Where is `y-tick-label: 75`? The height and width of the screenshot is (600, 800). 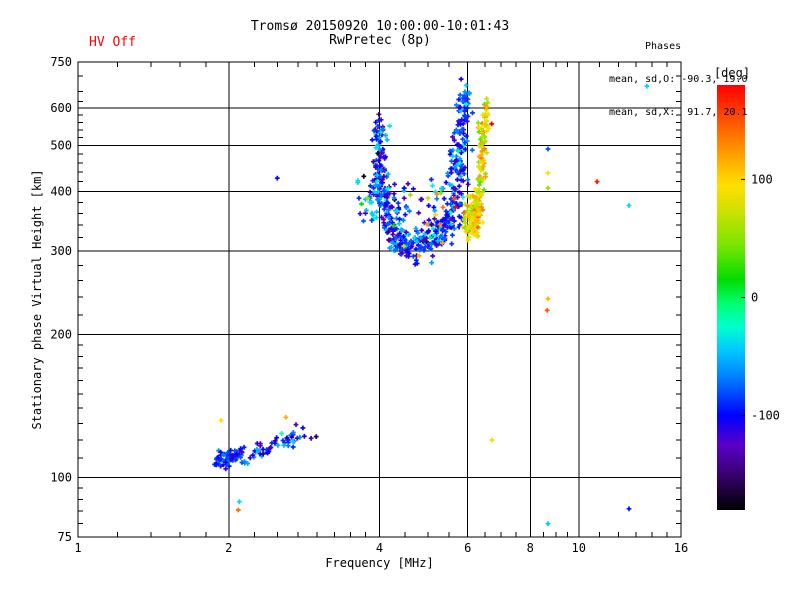 y-tick-label: 75 is located at coordinates (65, 537).